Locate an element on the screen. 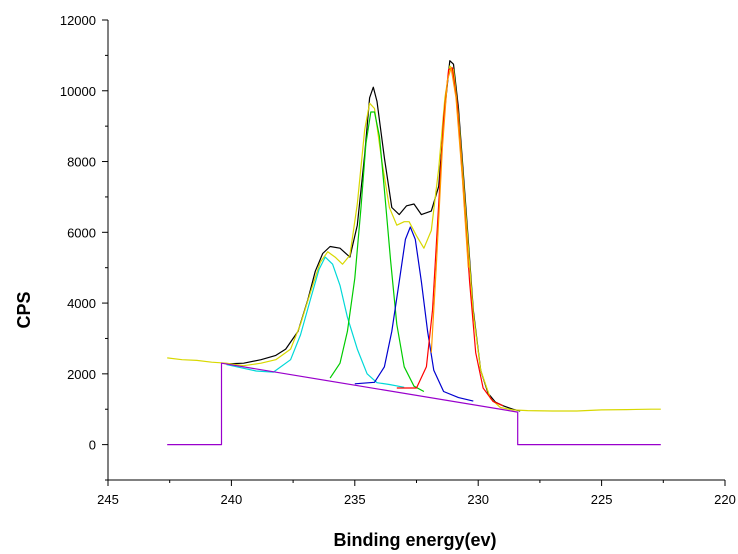  y-tick-label: 2000 is located at coordinates (81, 374).